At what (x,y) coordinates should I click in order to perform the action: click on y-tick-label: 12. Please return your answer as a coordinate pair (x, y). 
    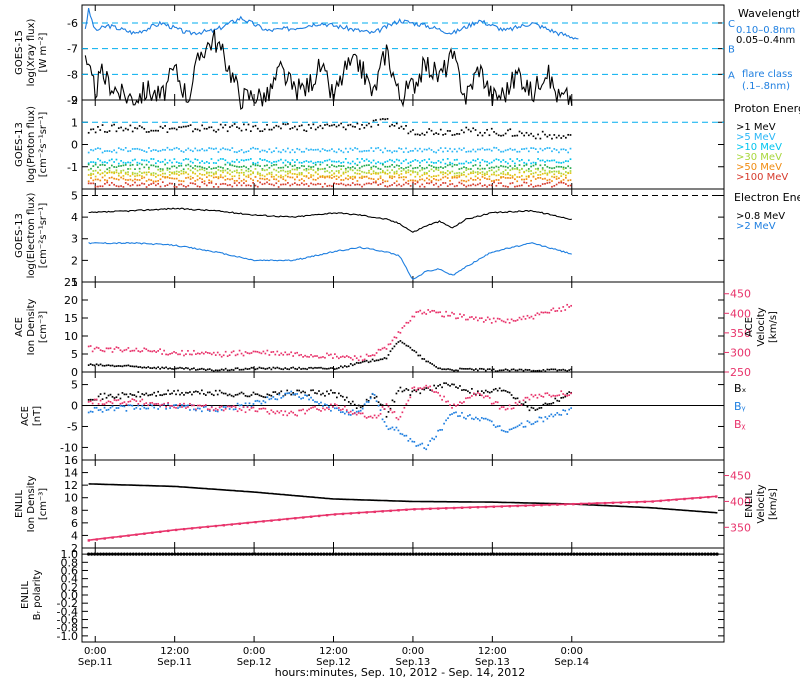
    Looking at the image, I should click on (71, 485).